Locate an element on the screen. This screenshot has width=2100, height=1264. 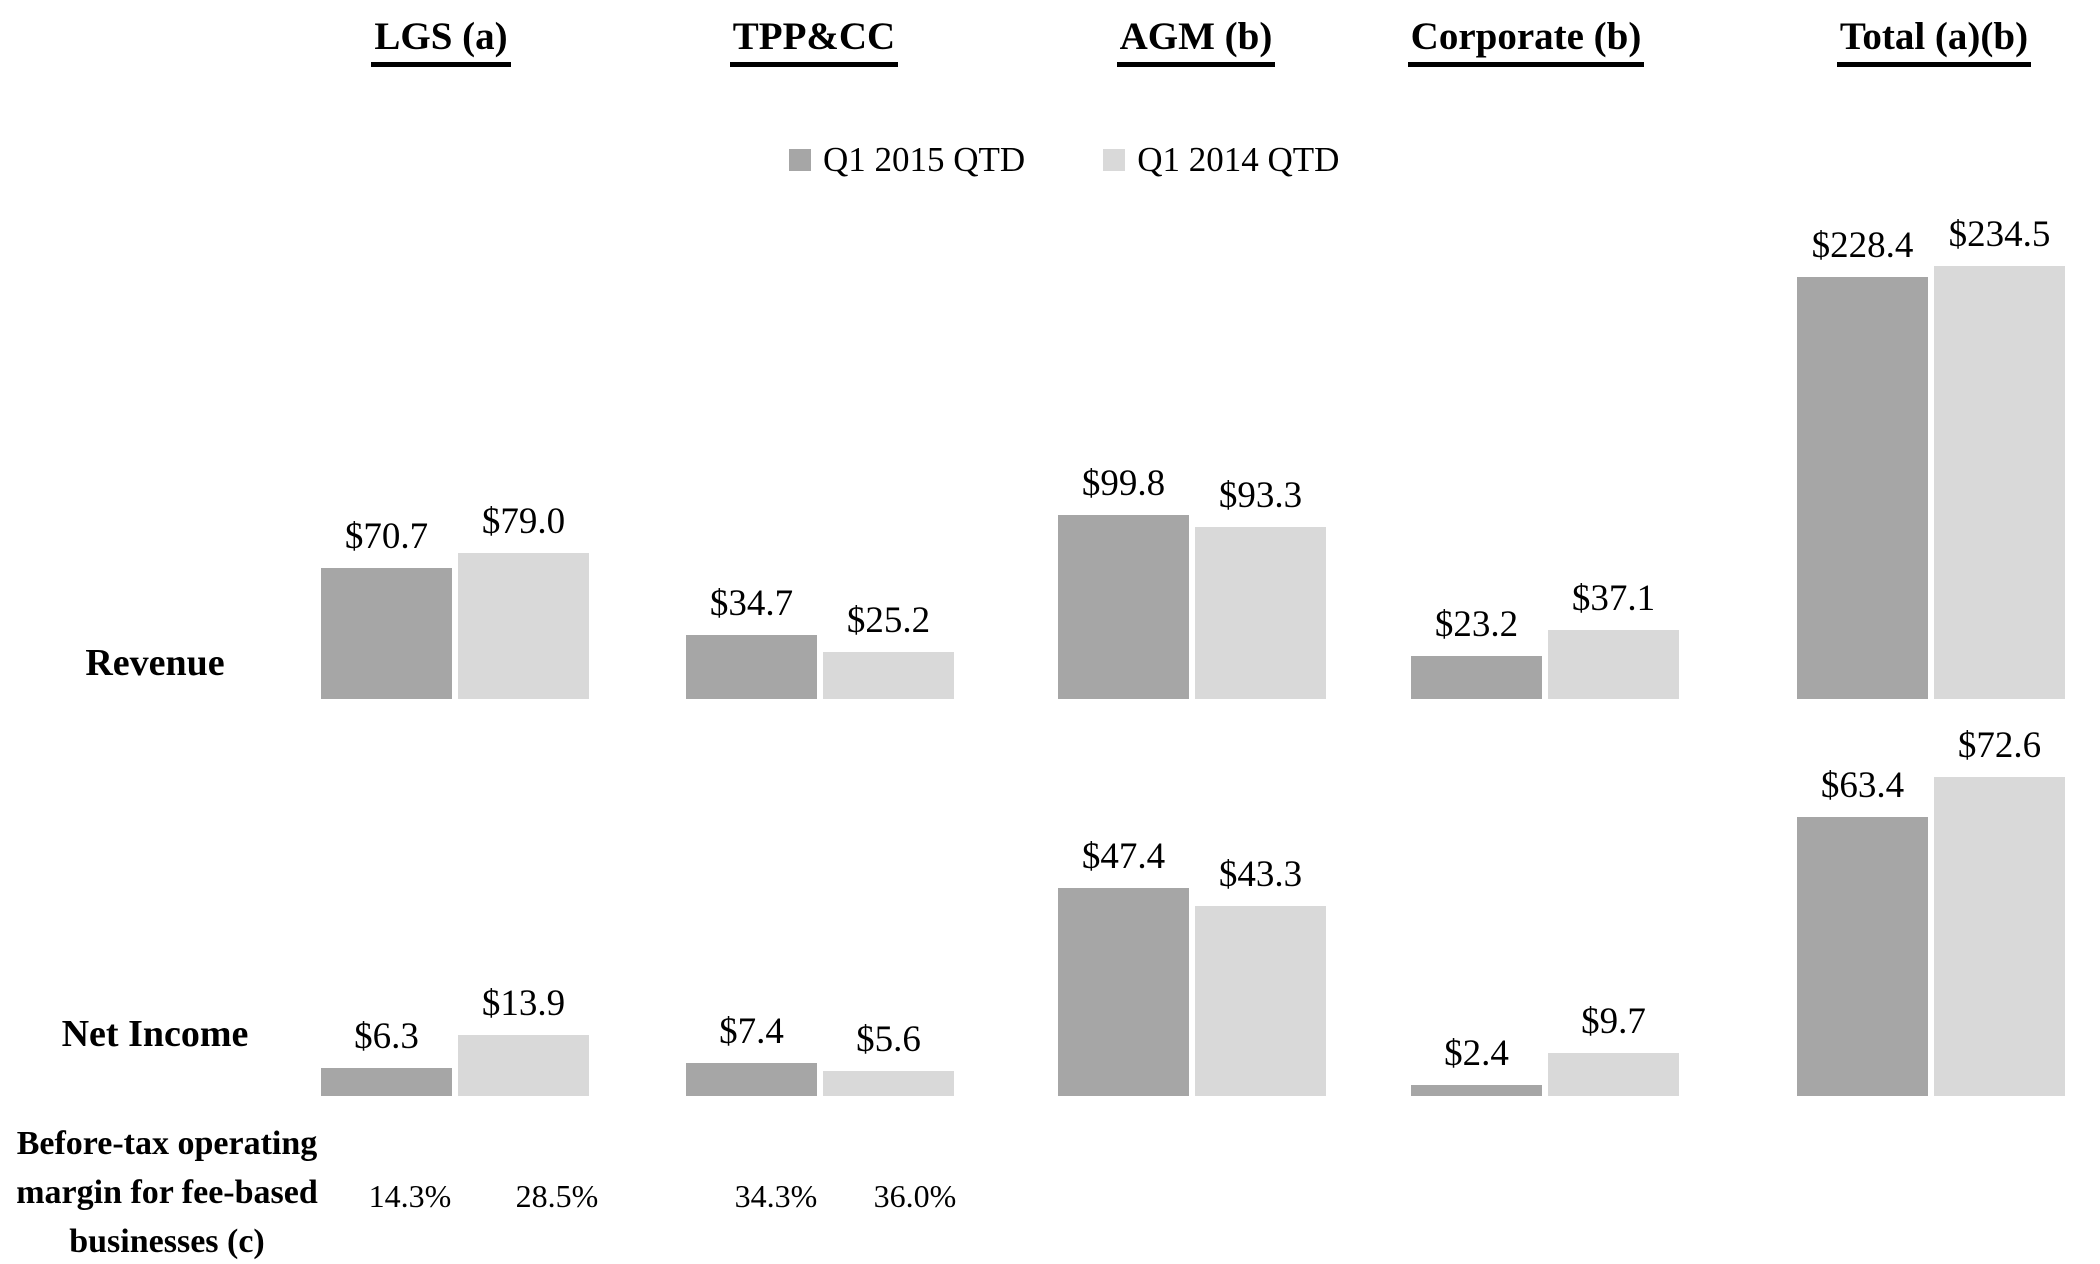
bar-value-revenue-tpp-cc-q1-2014-qtd: $25.2 is located at coordinates (888, 620).